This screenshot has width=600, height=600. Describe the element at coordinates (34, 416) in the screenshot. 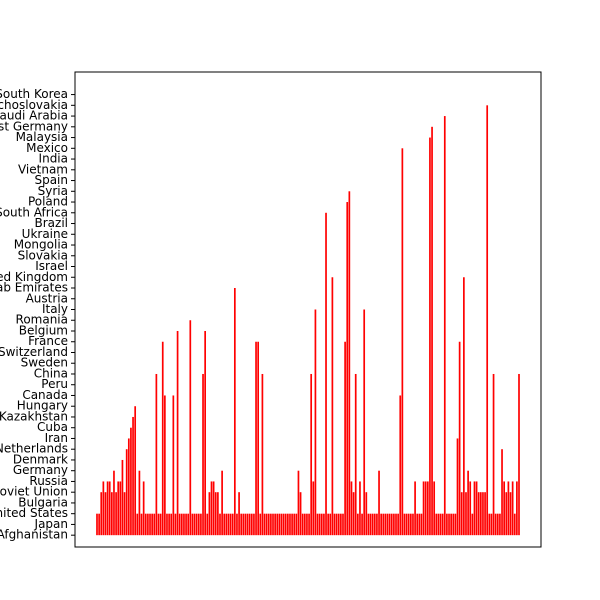

I see `y-tick-label: Kazakhstan` at that location.